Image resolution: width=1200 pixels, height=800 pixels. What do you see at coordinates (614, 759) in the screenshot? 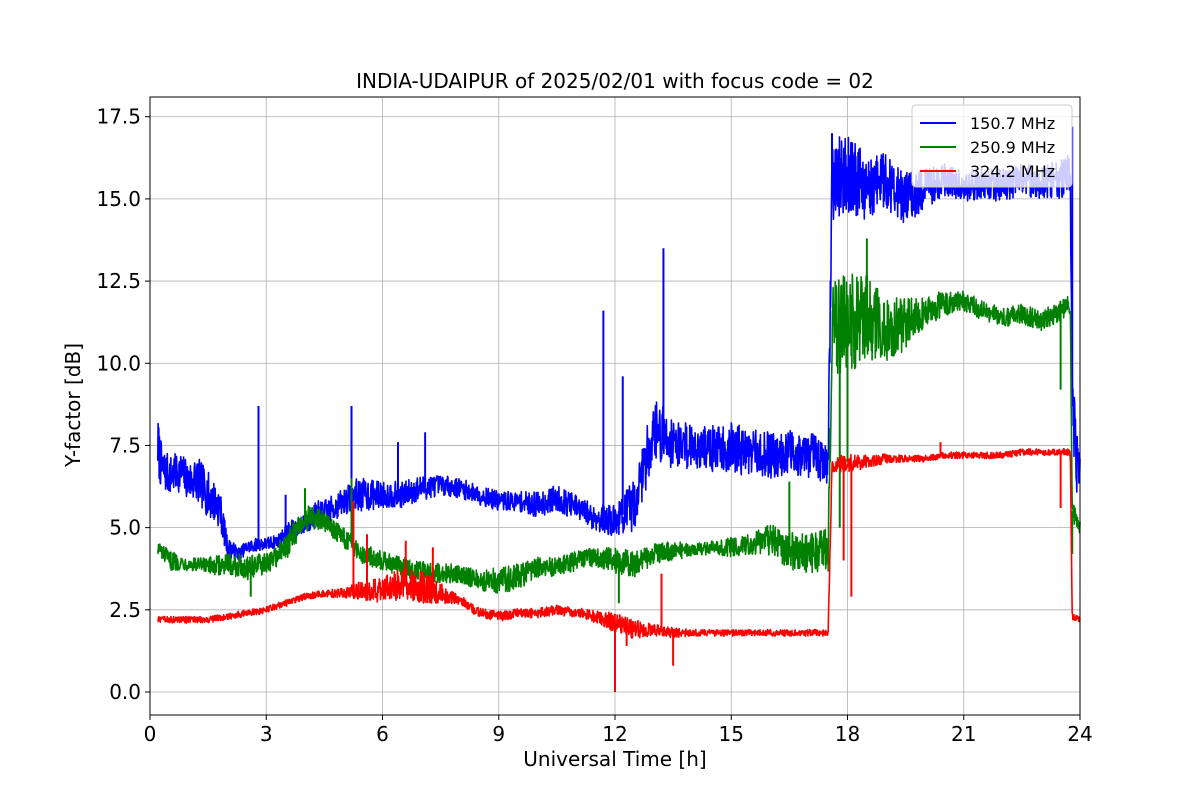
I see `x-axis-label: Universal Time [h]` at bounding box center [614, 759].